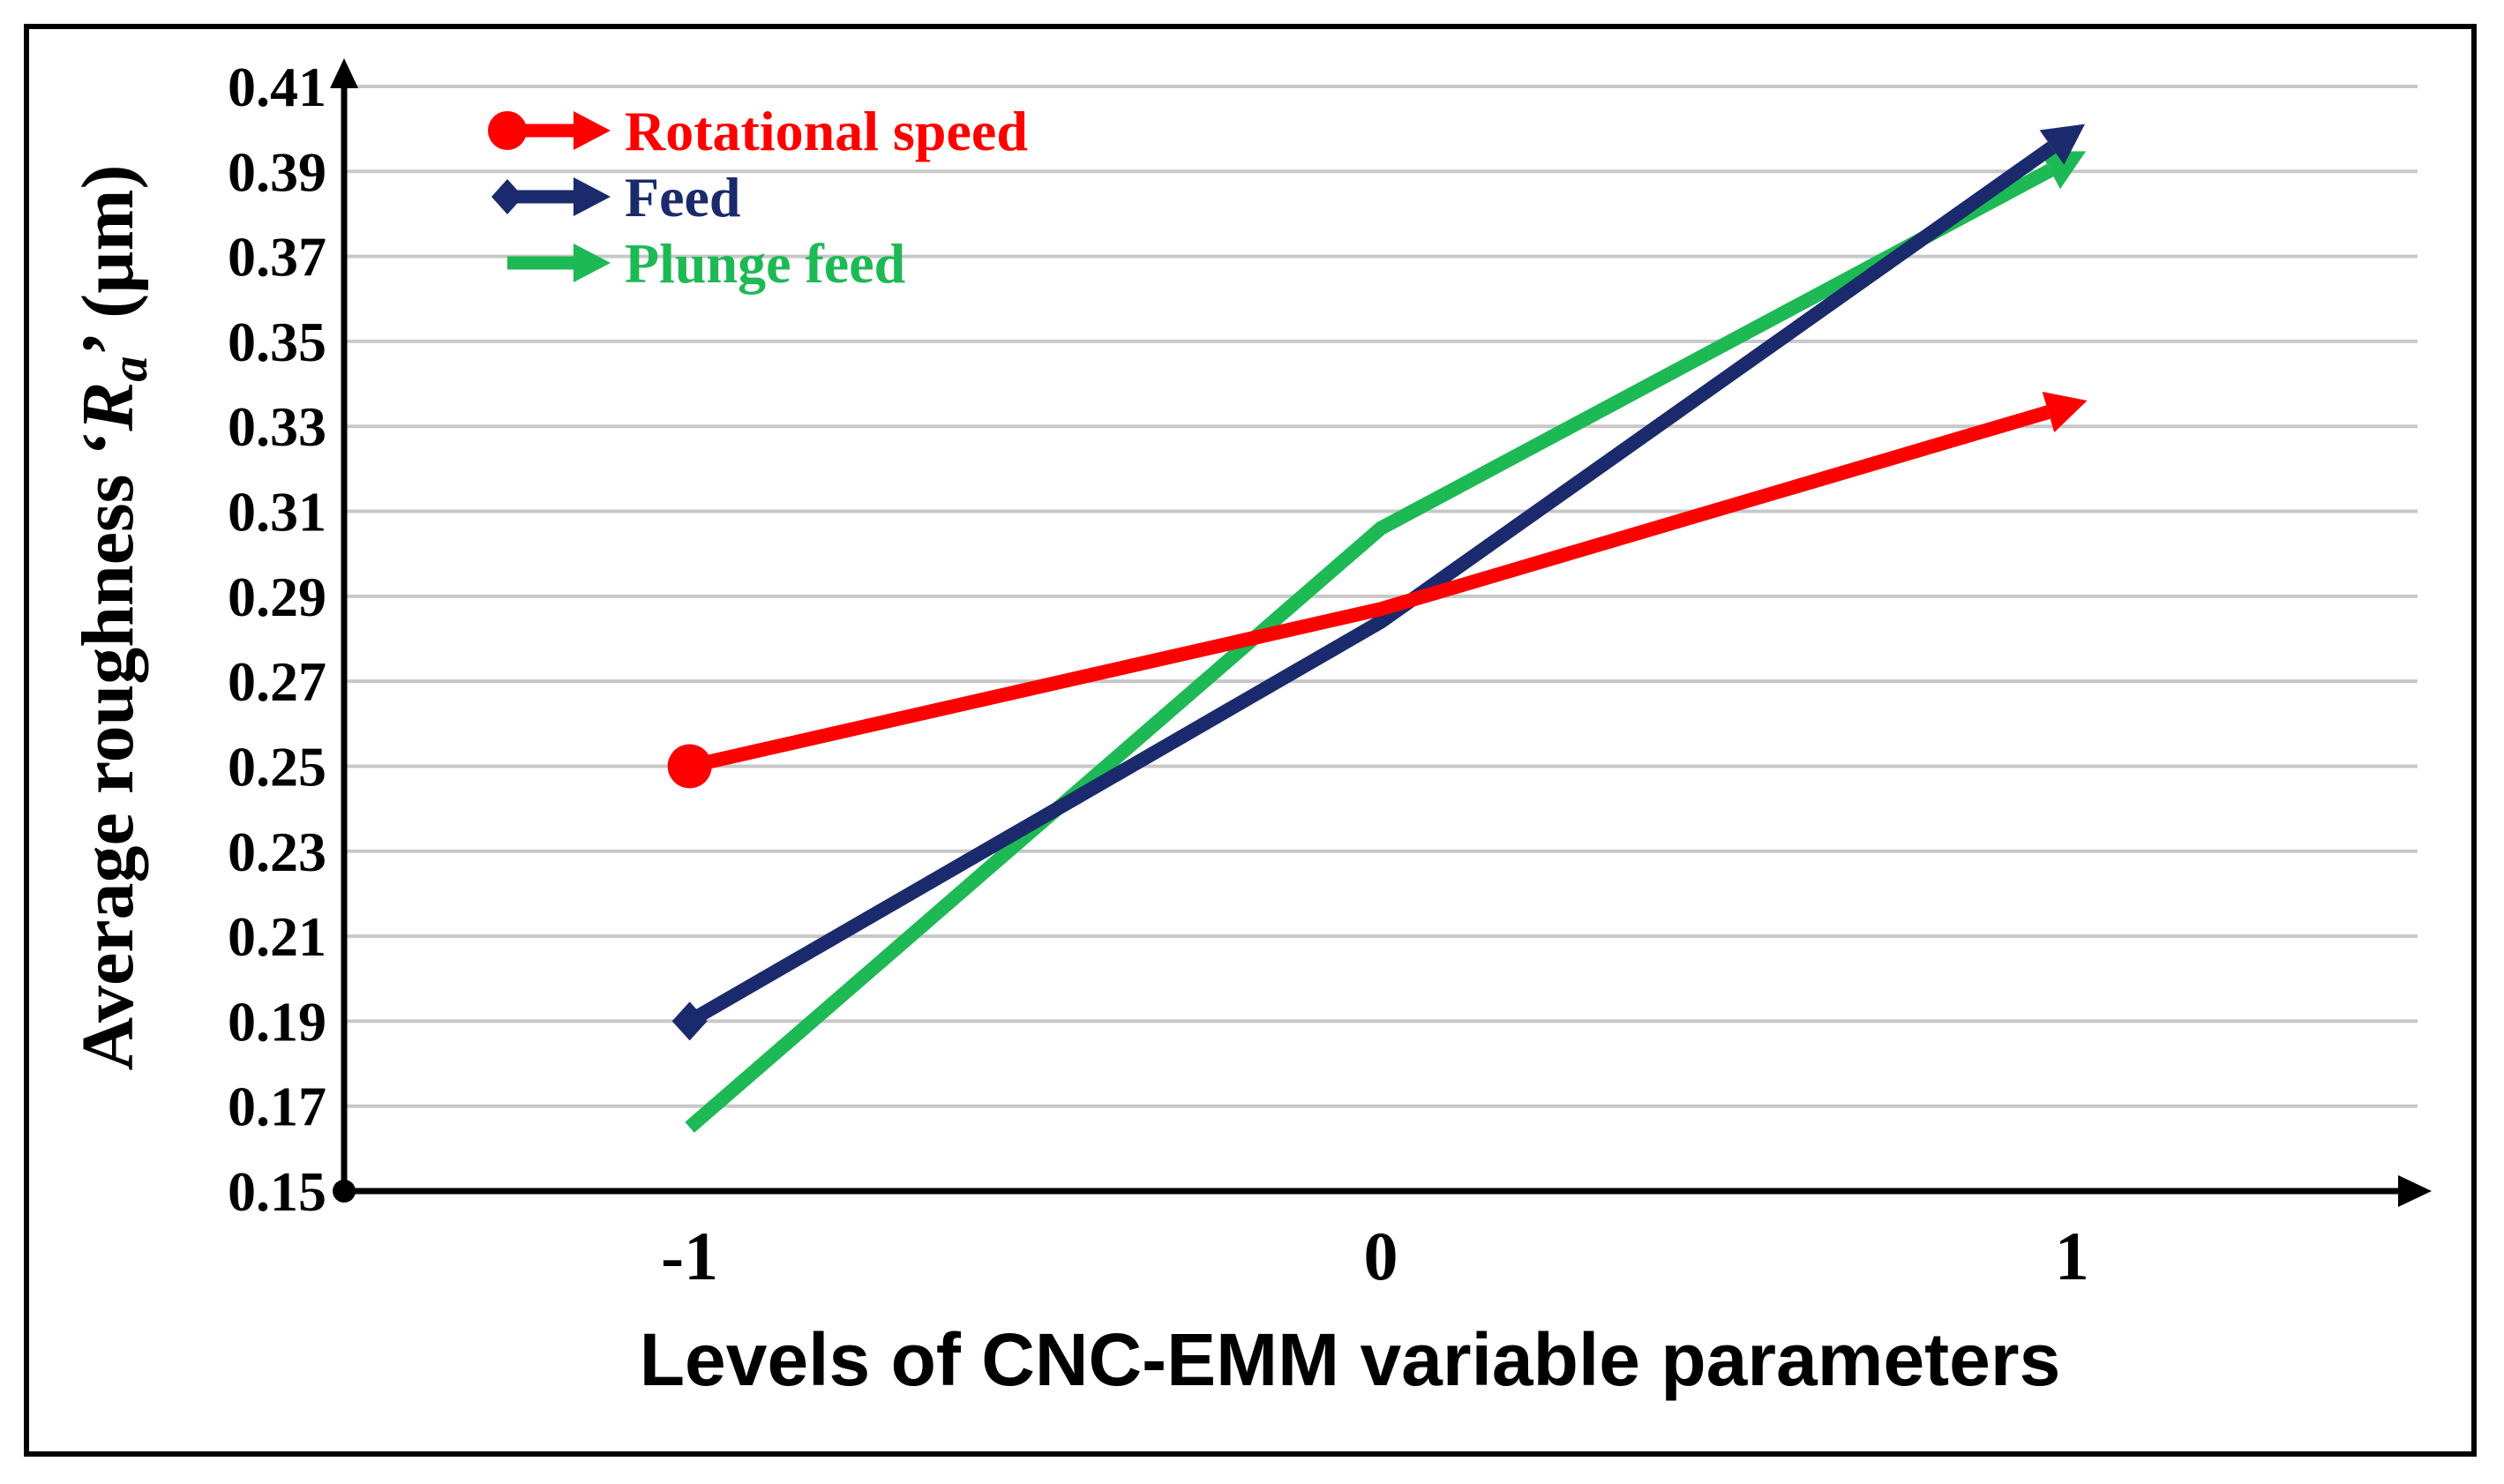 The width and height of the screenshot is (2504, 1484). I want to click on y-axis-label-prefix: Average roughness ‘, so click(108, 751).